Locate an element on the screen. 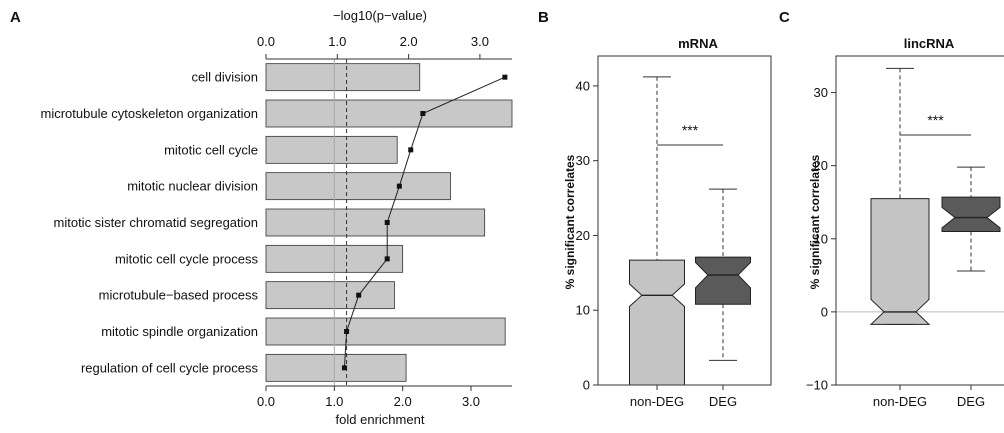  category-label: mitotic cell cycle process is located at coordinates (187, 258).